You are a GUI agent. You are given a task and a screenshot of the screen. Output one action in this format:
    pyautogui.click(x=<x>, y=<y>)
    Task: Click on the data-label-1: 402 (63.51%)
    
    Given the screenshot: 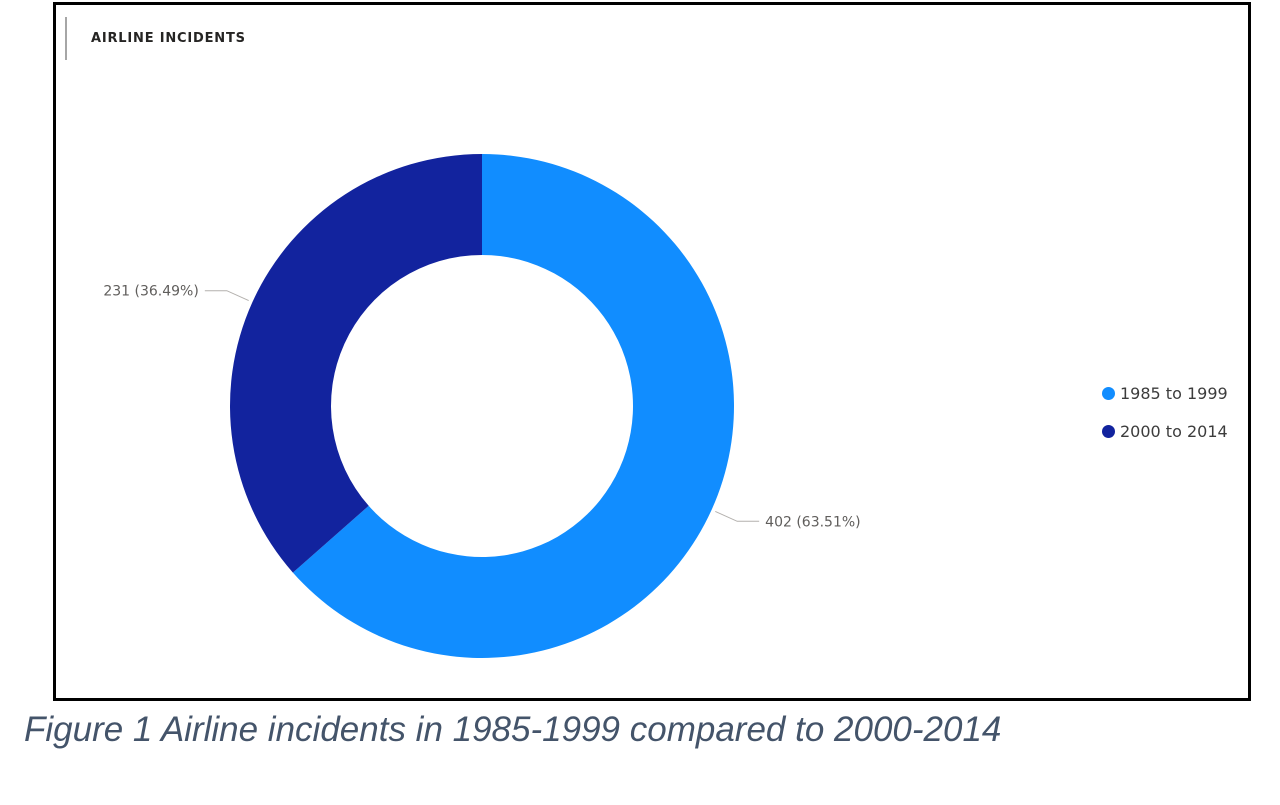 What is the action you would take?
    pyautogui.click(x=812, y=522)
    